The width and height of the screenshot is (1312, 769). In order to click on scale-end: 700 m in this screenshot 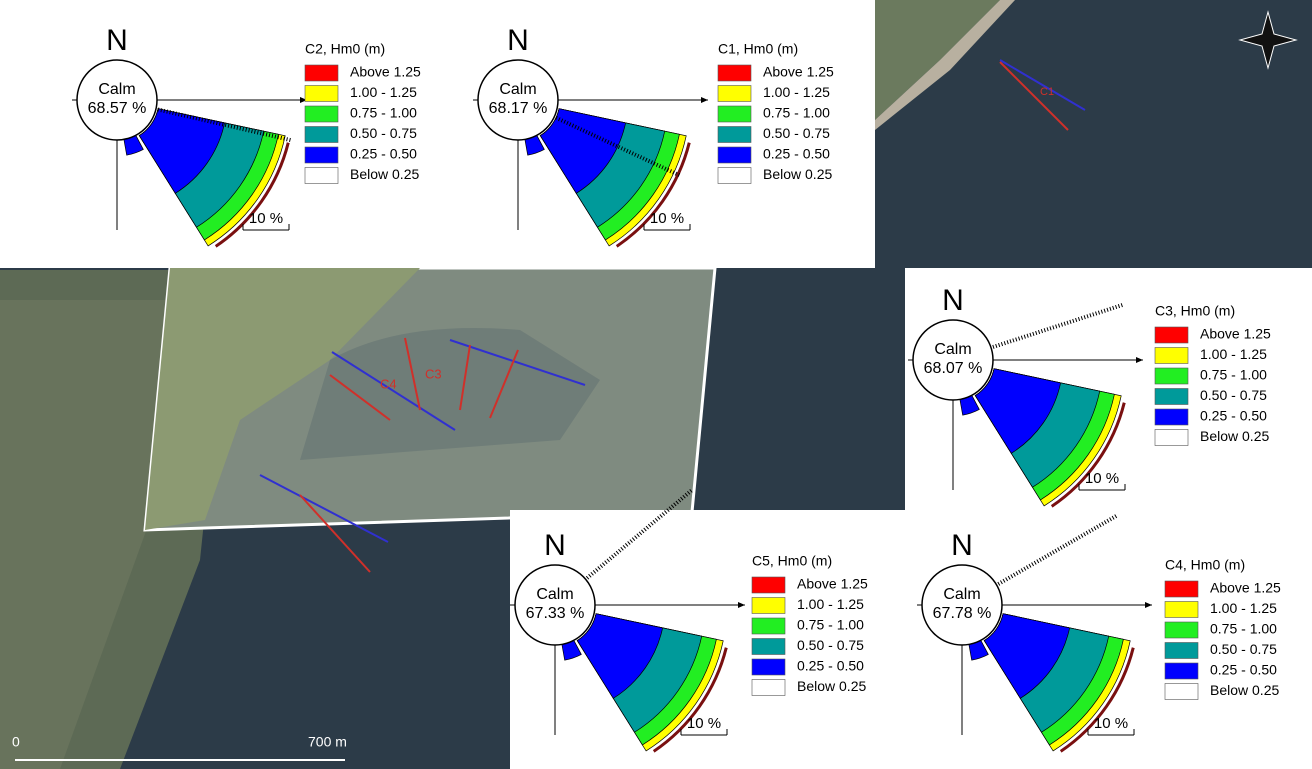, I will do `click(327, 742)`.